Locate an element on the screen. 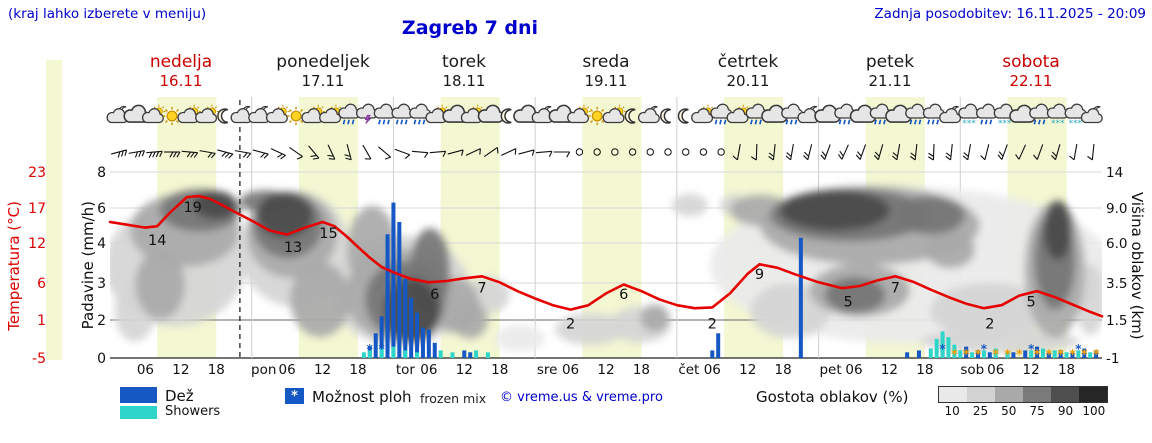  svg-text: čet is located at coordinates (688, 370).